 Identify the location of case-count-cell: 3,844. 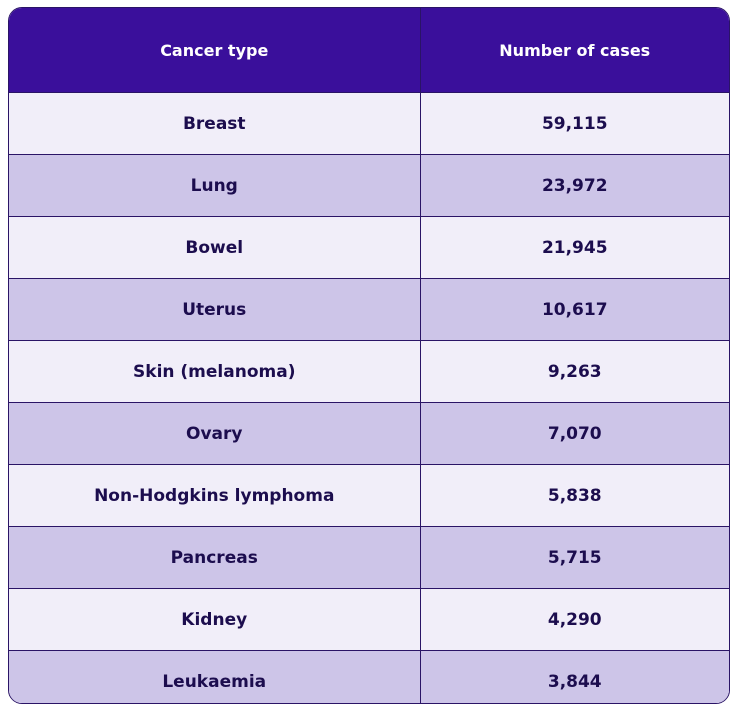
(574, 676).